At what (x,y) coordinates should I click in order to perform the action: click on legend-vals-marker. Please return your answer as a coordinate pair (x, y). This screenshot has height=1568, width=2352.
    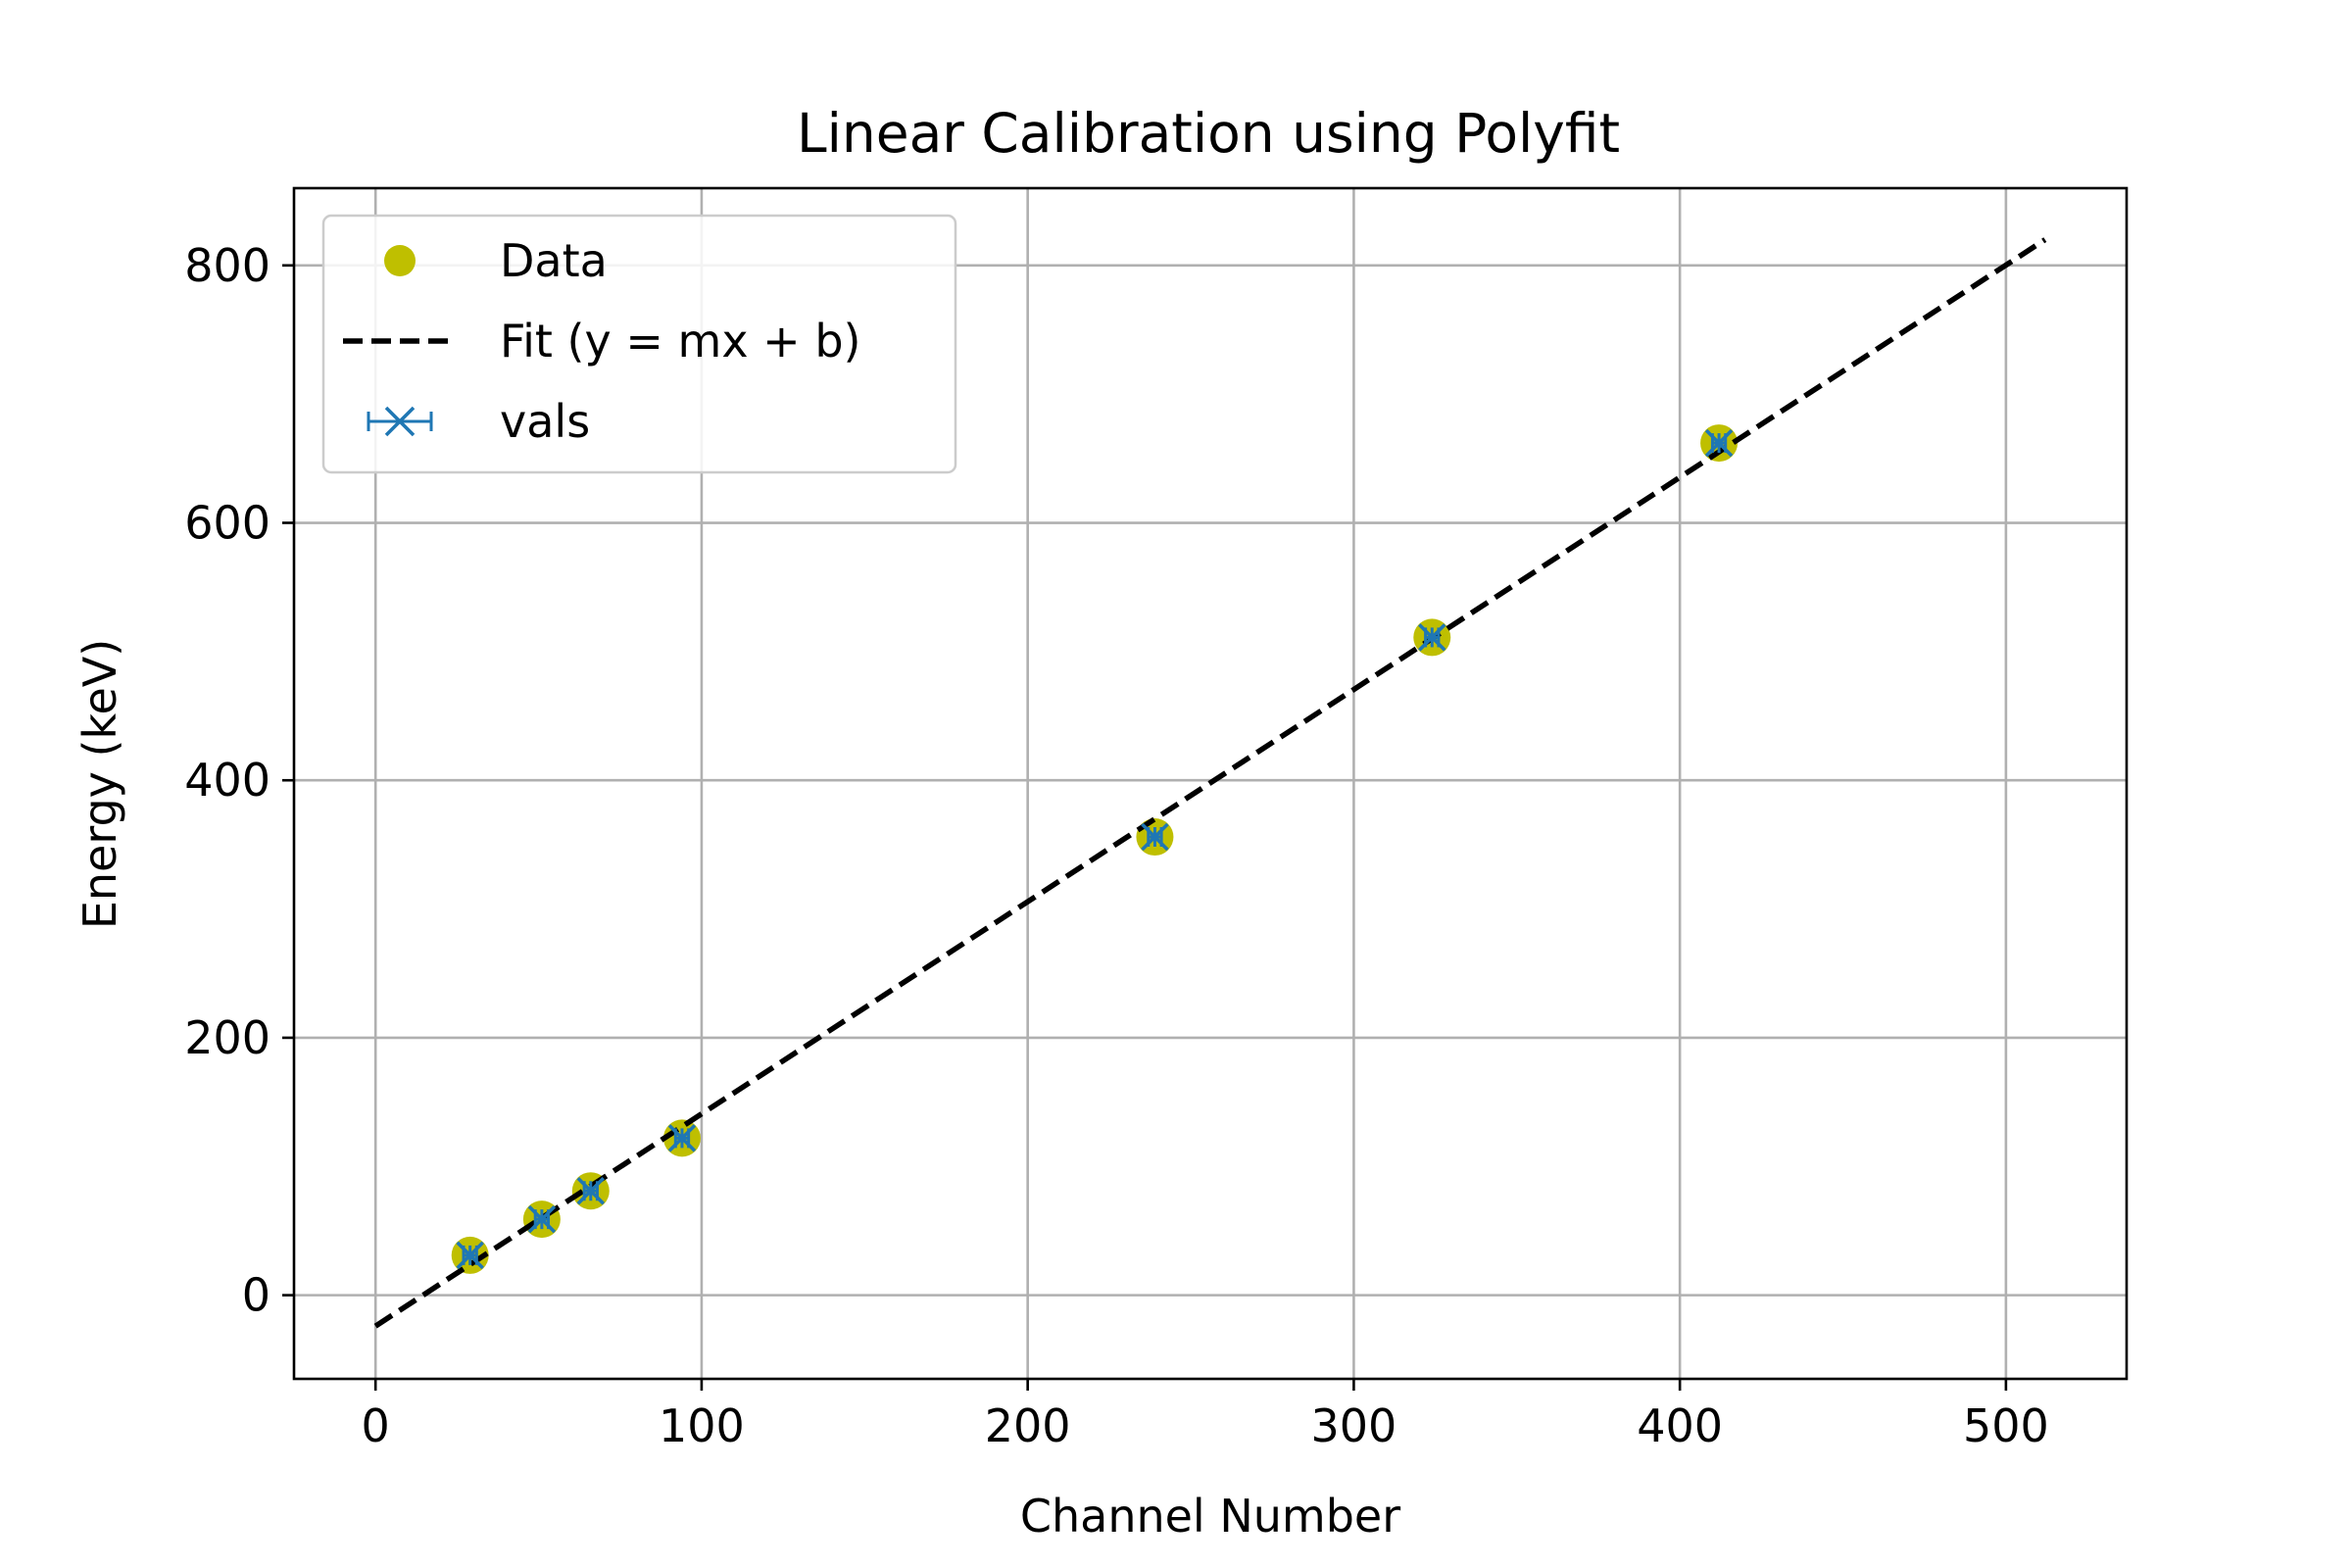
    Looking at the image, I should click on (400, 421).